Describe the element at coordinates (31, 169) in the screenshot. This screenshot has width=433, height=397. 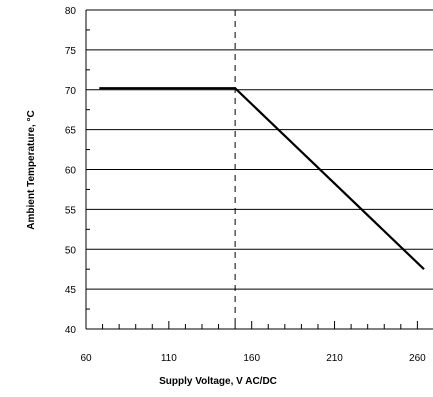
I see `y-axis-title: Ambient Temperature, °C` at that location.